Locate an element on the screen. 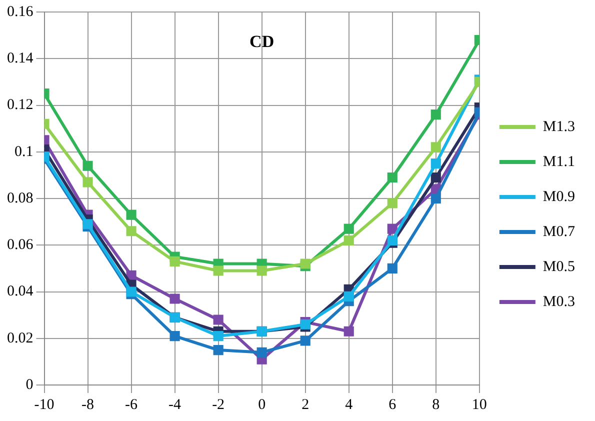  legend-label: M0.9 is located at coordinates (559, 196).